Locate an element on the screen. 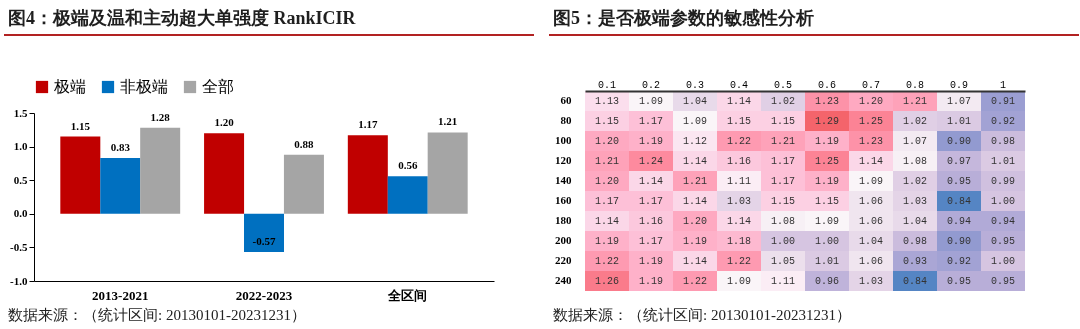 The width and height of the screenshot is (1080, 329). data-label: 1.26 is located at coordinates (607, 281).